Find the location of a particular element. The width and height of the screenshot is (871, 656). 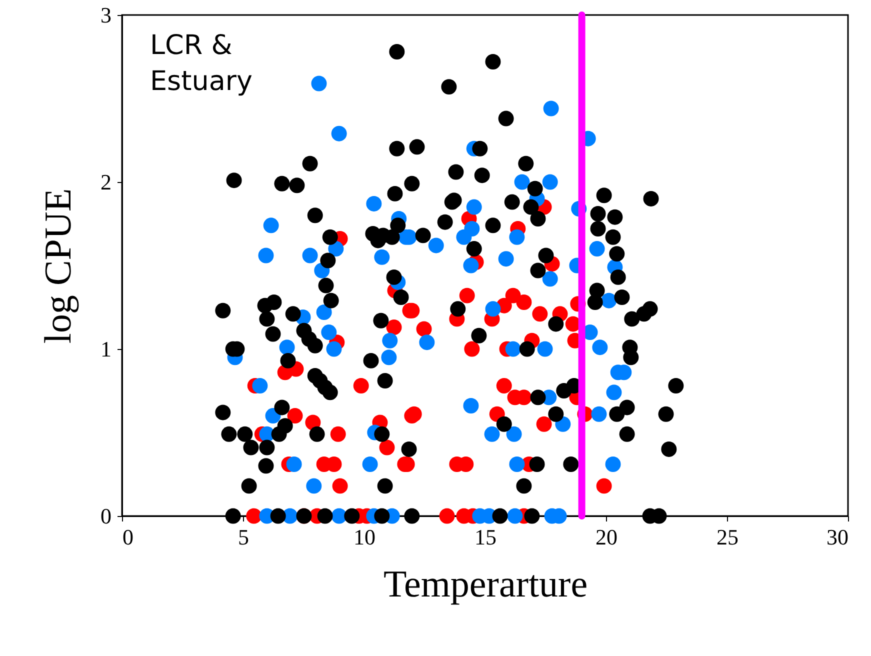

y-tick-label: 1 is located at coordinates (106, 349).